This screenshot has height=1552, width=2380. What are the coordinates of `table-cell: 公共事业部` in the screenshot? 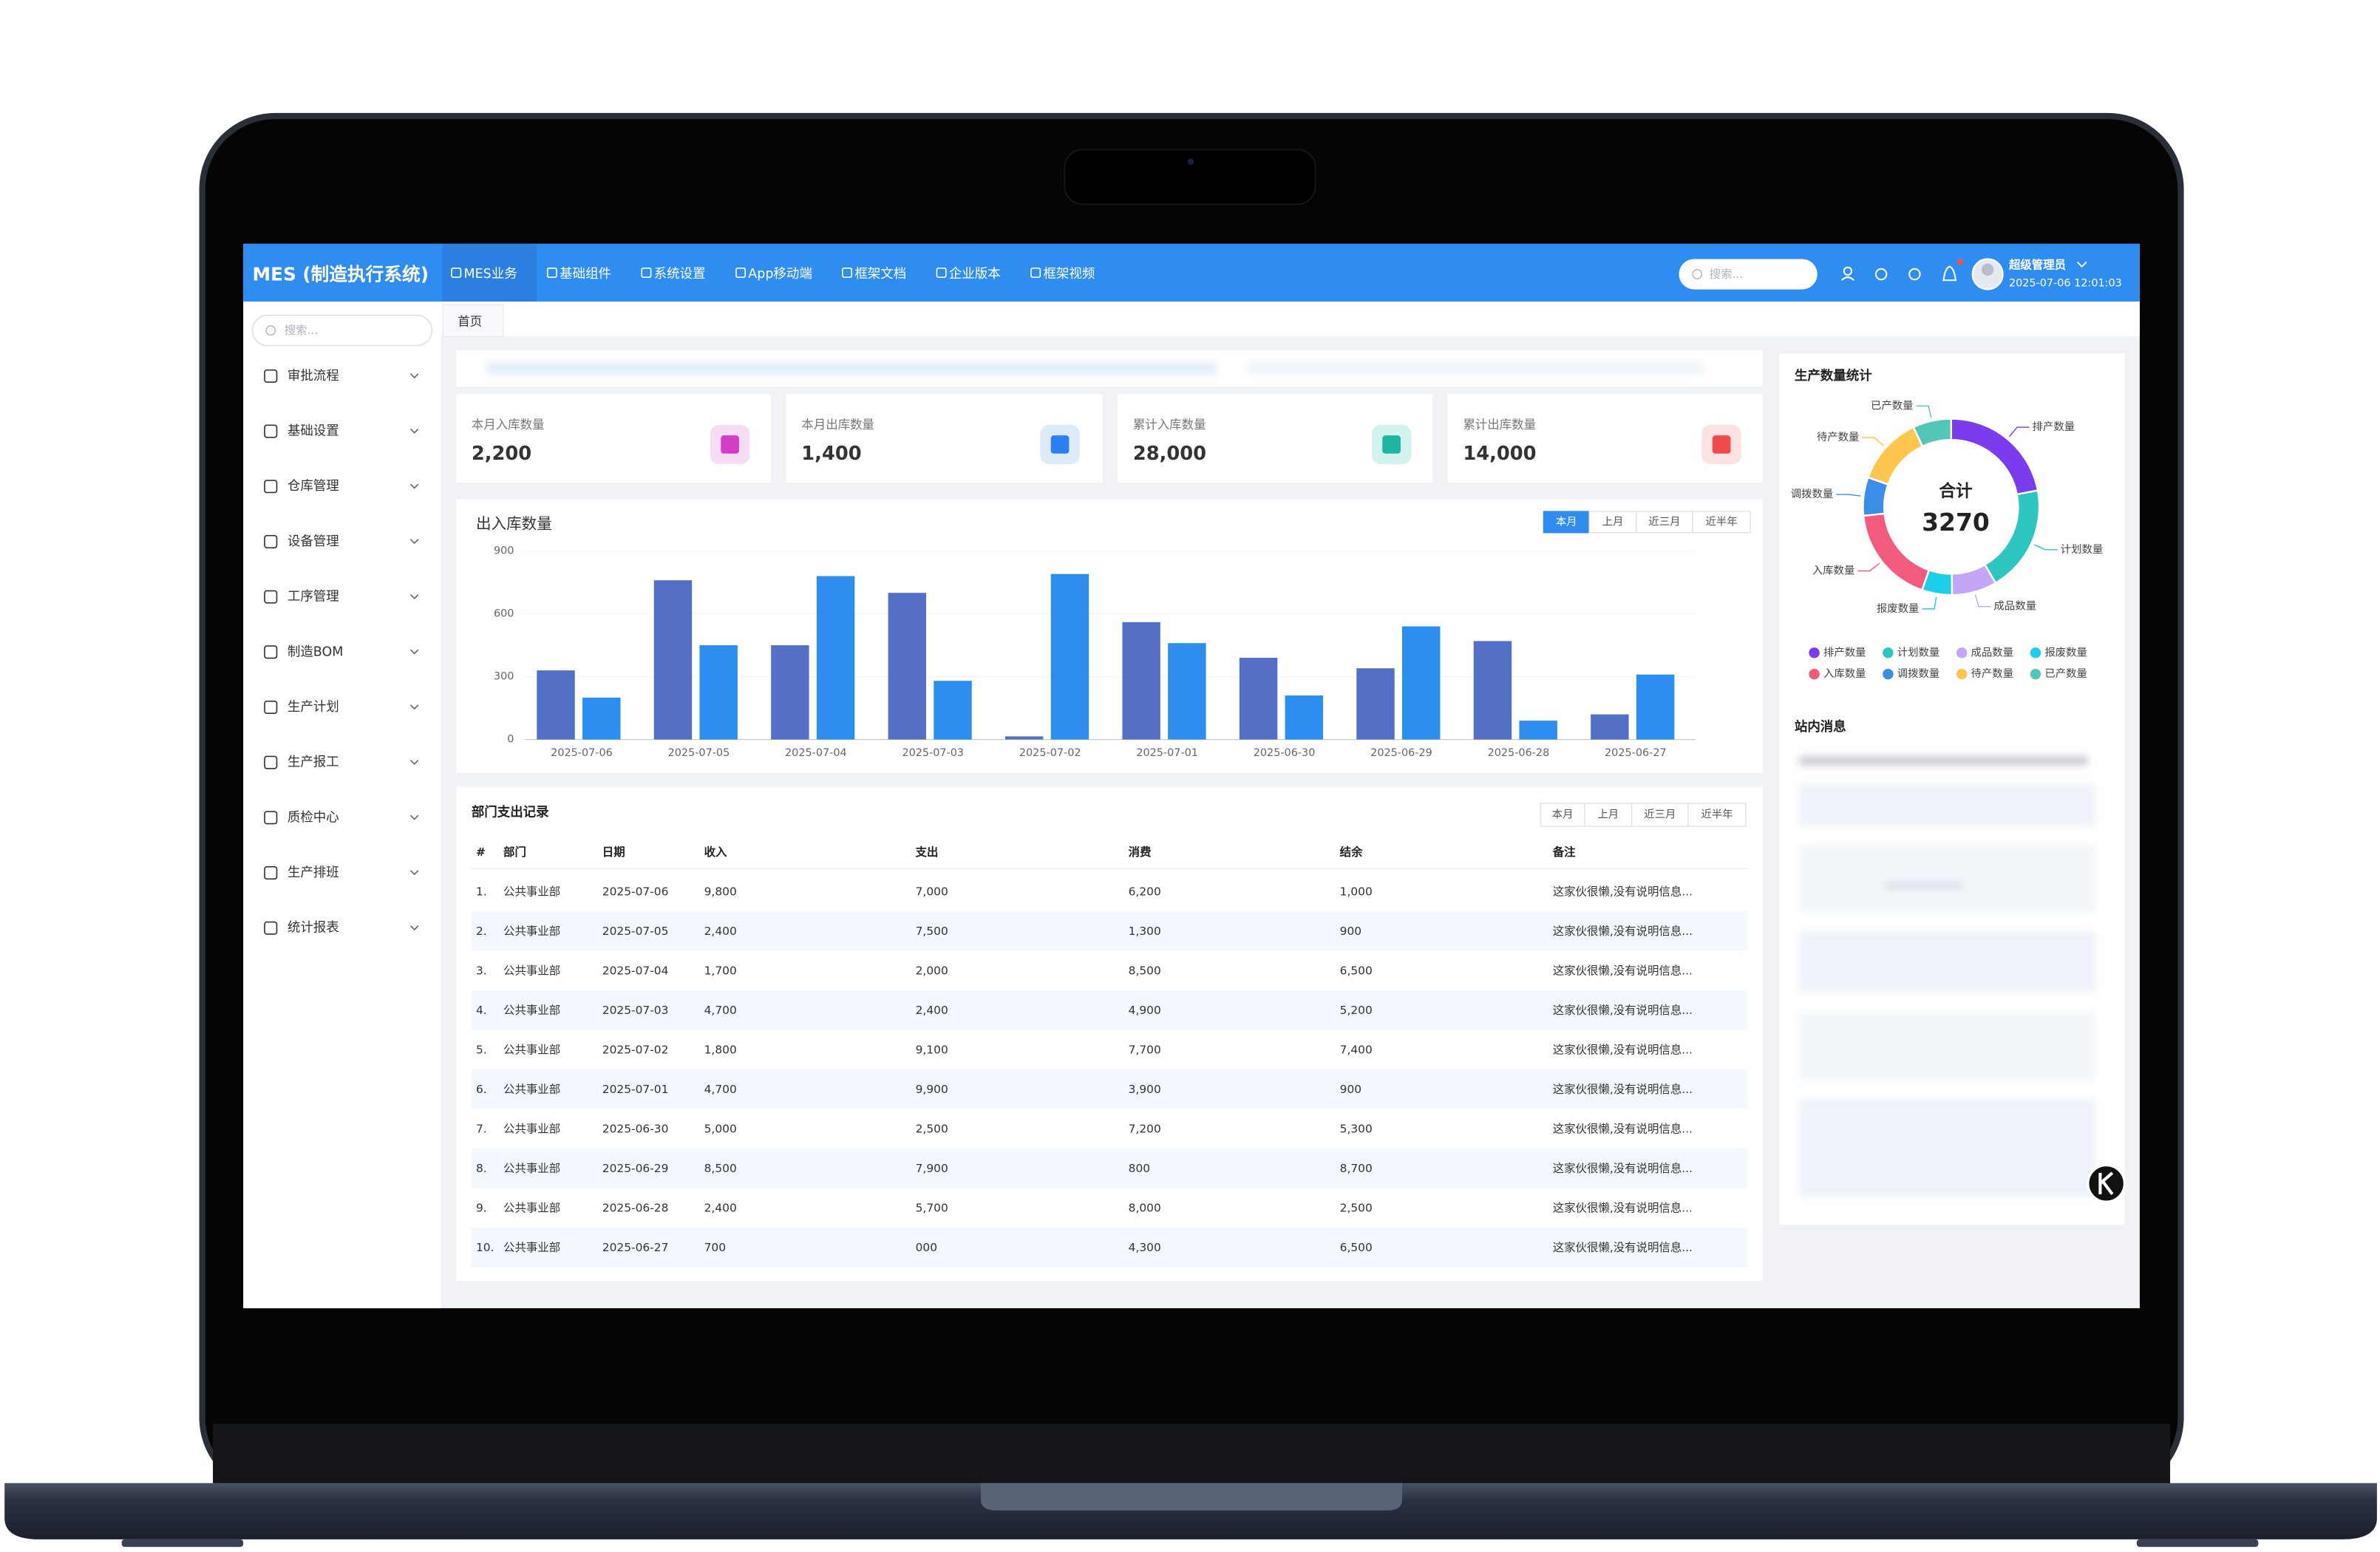 It's located at (531, 1011).